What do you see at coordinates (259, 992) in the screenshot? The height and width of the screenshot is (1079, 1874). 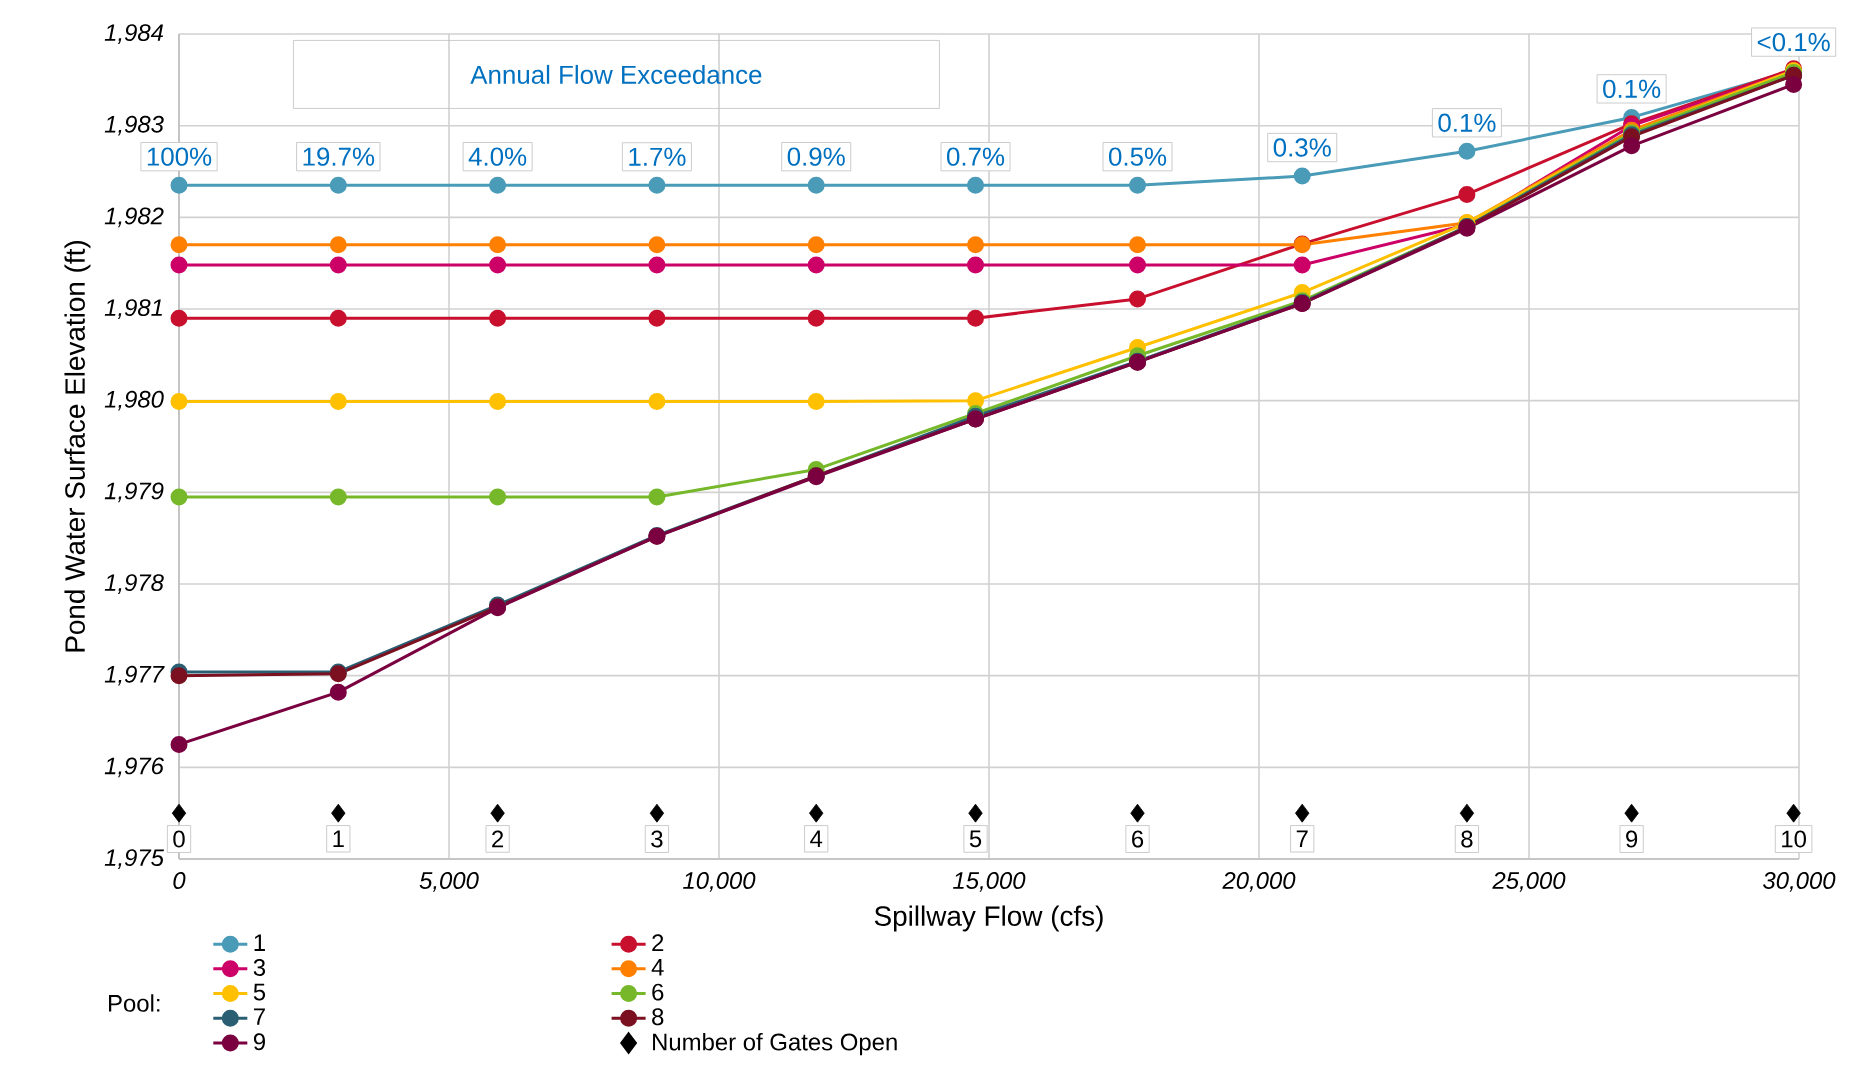 I see `legend-label: 5` at bounding box center [259, 992].